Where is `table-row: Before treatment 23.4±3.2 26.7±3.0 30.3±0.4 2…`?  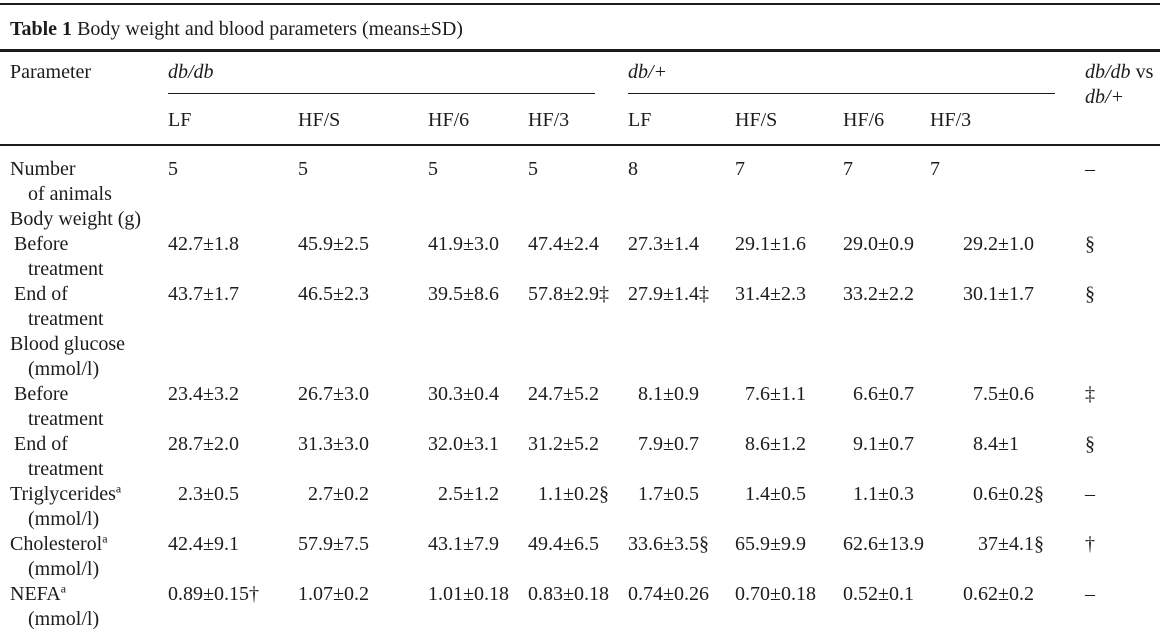
table-row: Before treatment 23.4±3.2 26.7±3.0 30.3±0.4 2… is located at coordinates (591, 407).